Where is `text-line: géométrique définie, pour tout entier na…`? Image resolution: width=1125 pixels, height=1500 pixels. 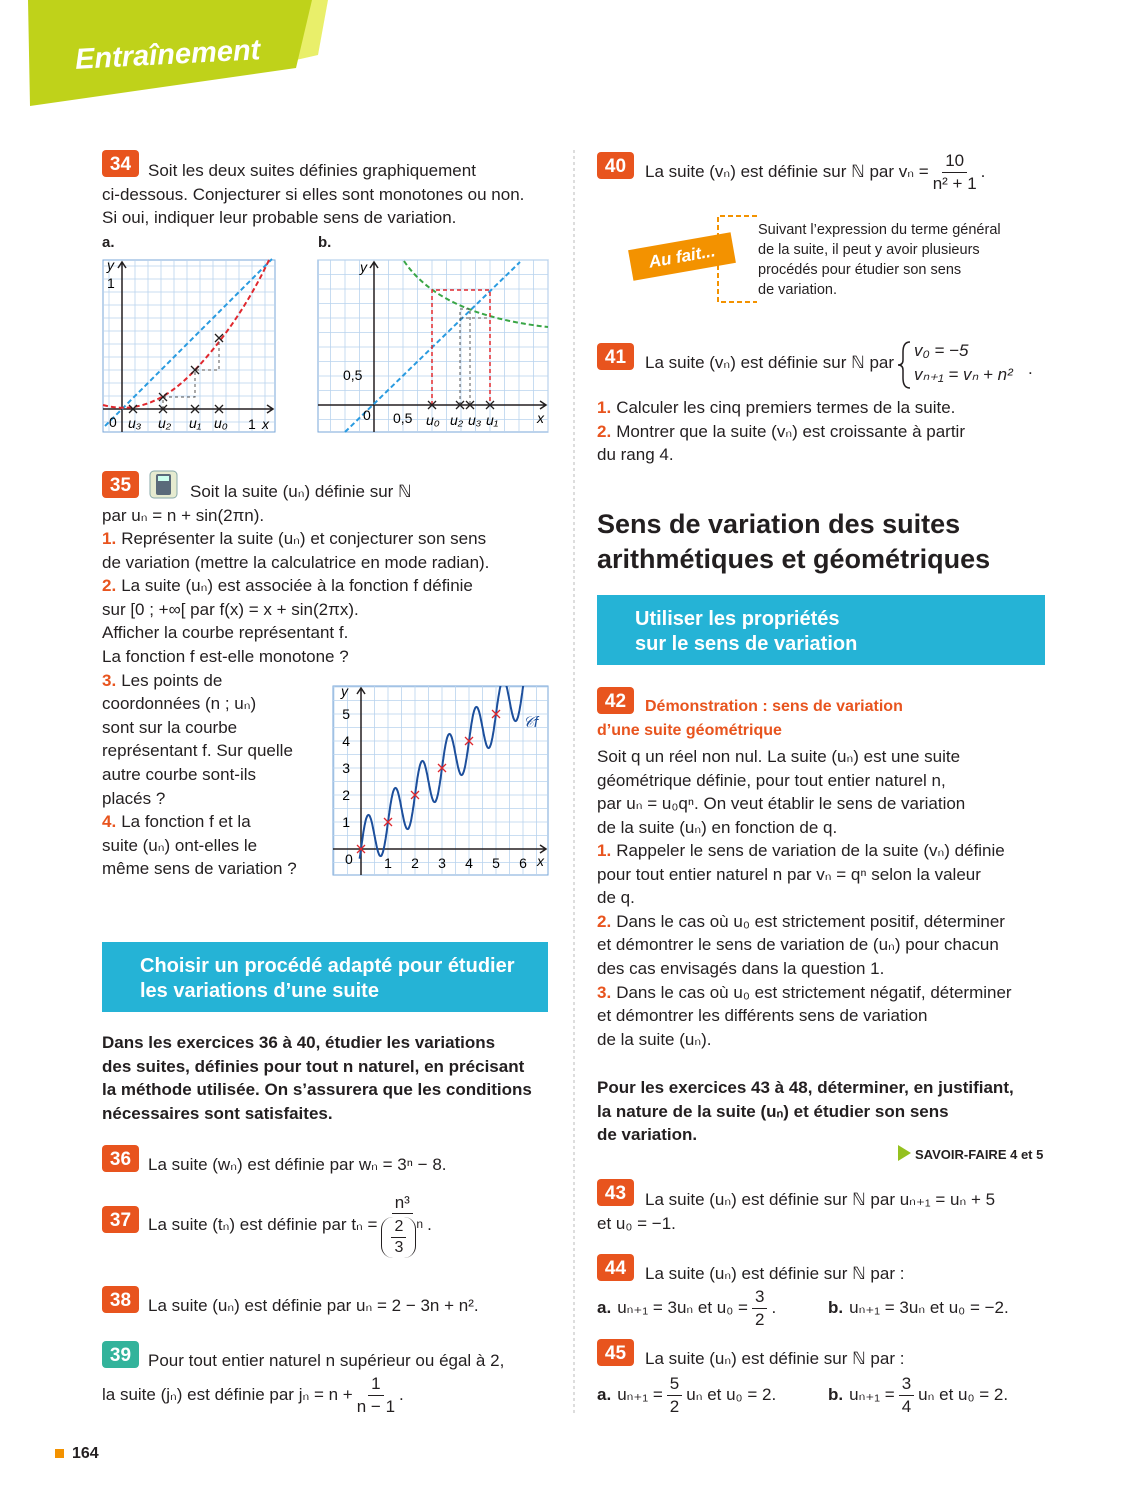
text-line: géométrique définie, pour tout entier na… is located at coordinates (771, 780).